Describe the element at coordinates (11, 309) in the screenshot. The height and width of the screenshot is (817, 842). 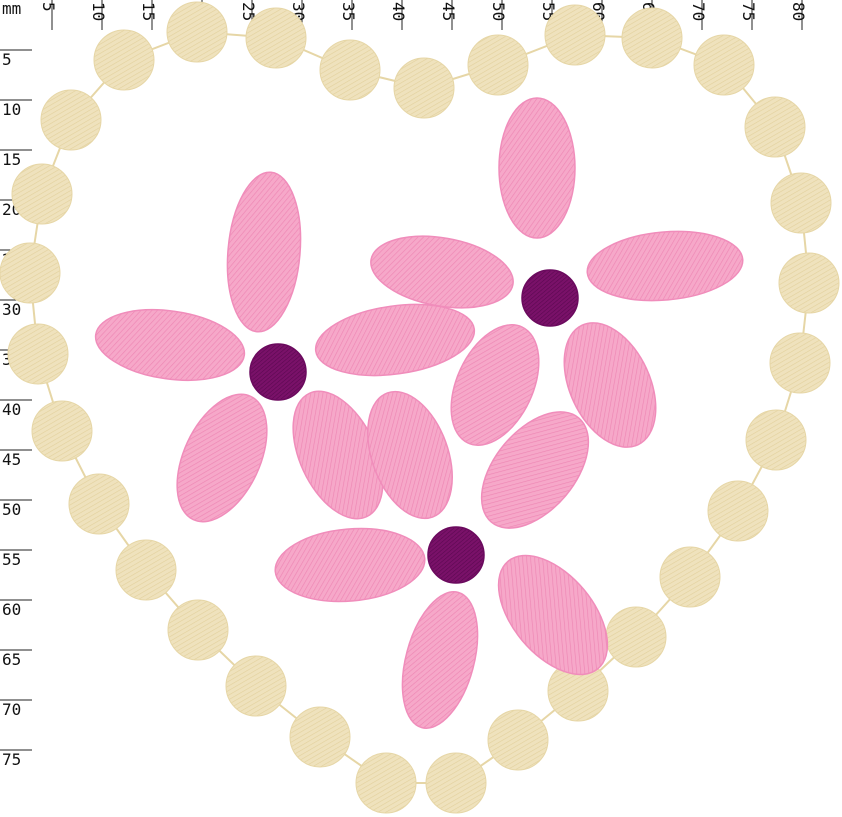
I see `ruler-label: 30` at that location.